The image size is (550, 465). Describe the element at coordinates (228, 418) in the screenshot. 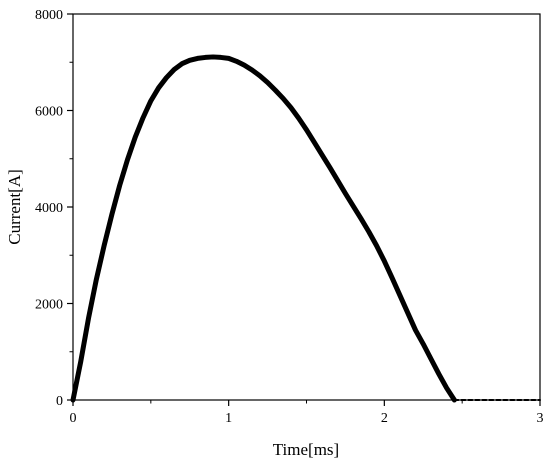

I see `x-tick-label: 1` at that location.